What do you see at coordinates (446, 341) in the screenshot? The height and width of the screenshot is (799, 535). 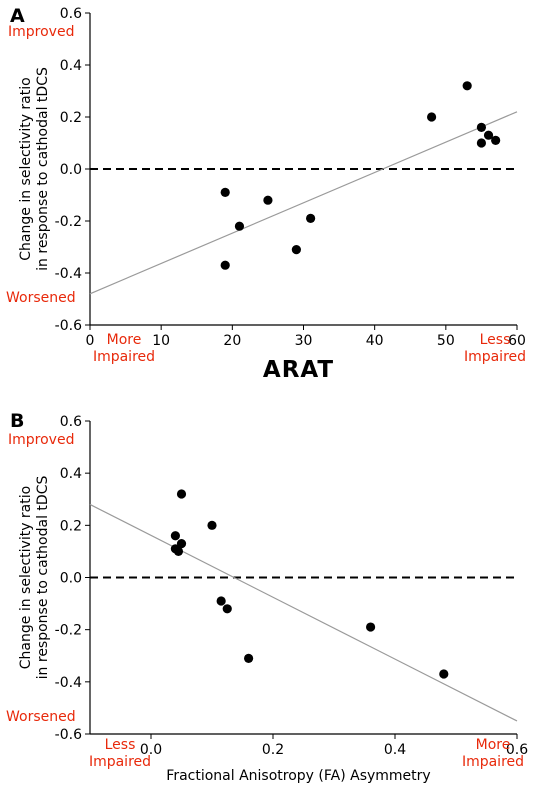 I see `x-tick-label: 50` at bounding box center [446, 341].